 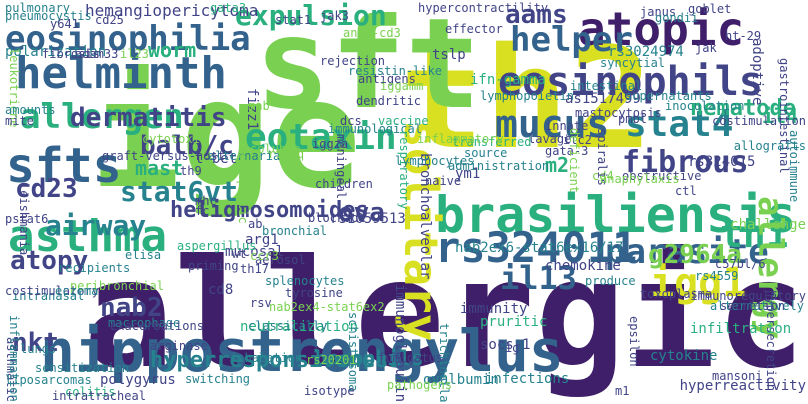 What do you see at coordinates (486, 153) in the screenshot?
I see `word-source: source` at bounding box center [486, 153].